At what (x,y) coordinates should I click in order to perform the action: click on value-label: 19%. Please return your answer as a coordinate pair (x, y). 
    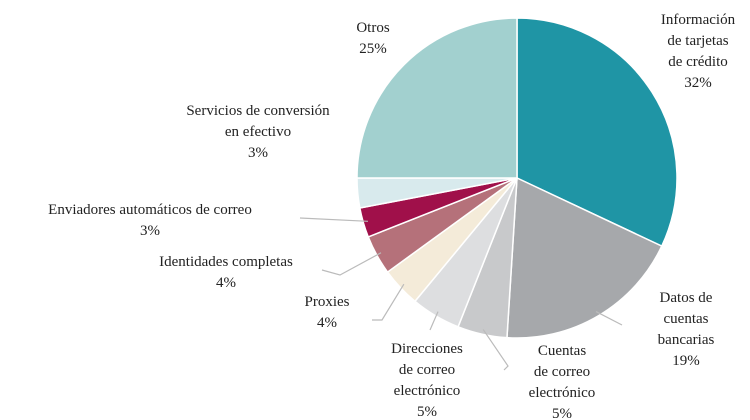
    Looking at the image, I should click on (686, 361).